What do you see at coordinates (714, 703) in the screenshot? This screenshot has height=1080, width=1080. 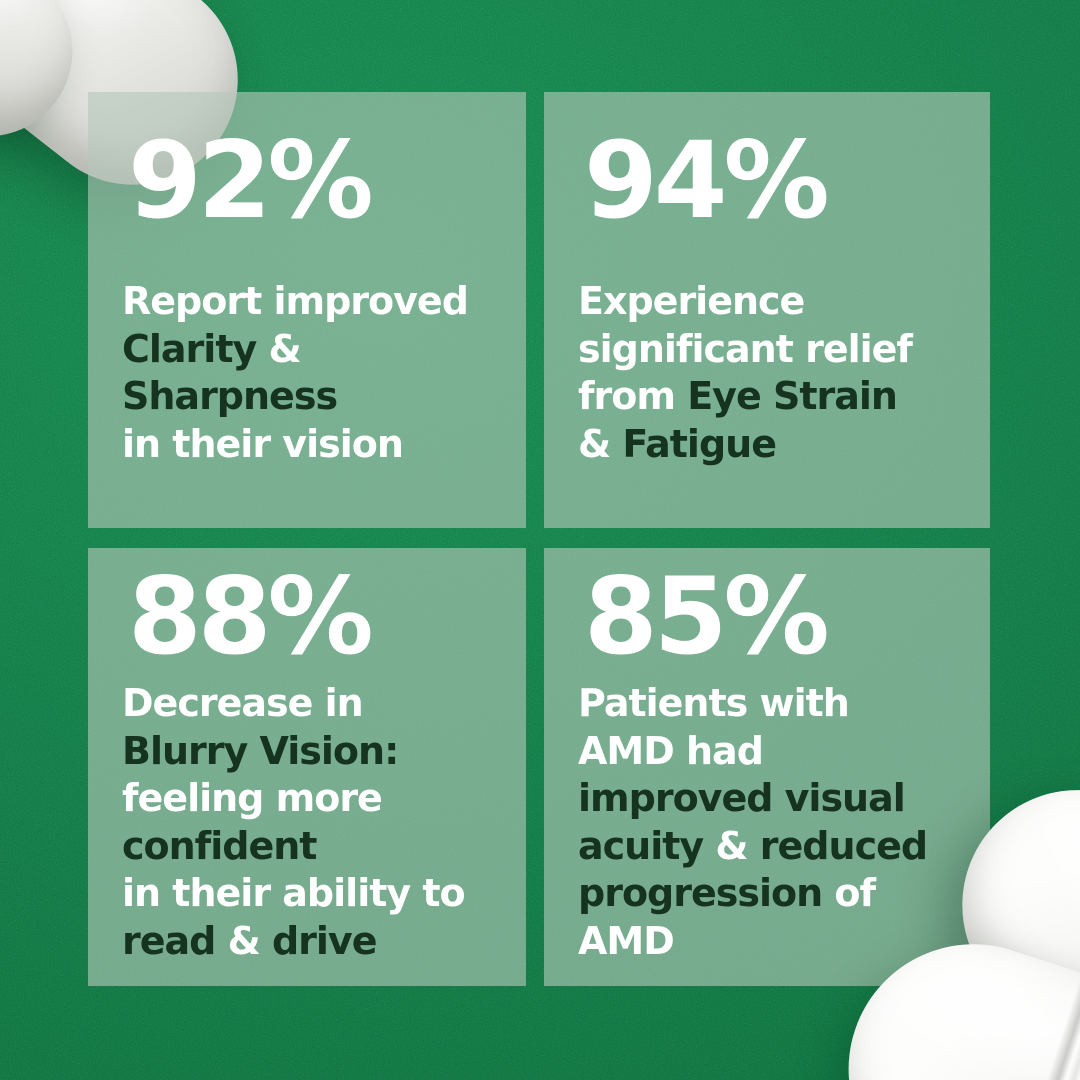 I see `stat-text-segment: Patients with` at bounding box center [714, 703].